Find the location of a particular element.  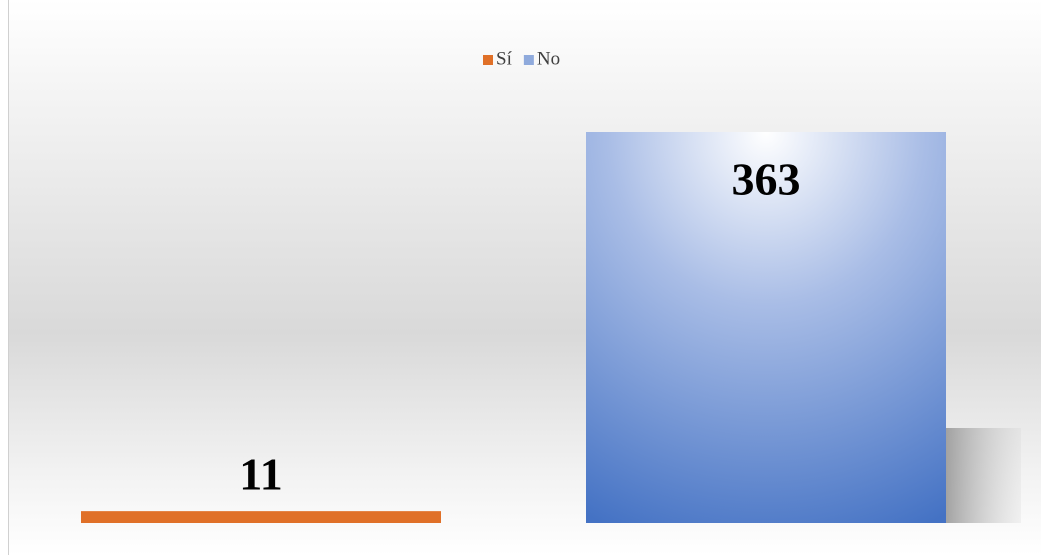

bar-shadow is located at coordinates (983, 475).